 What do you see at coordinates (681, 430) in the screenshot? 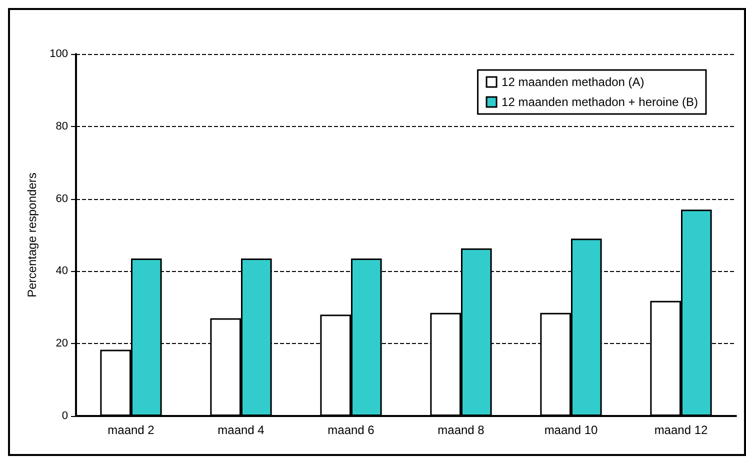
I see `x-tick-label: maand 12` at bounding box center [681, 430].